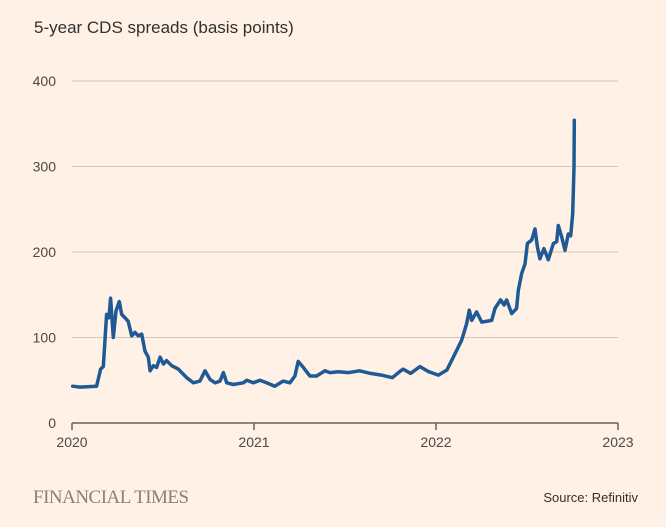 The image size is (666, 527). Describe the element at coordinates (71, 442) in the screenshot. I see `x-tick-label: 2020` at that location.